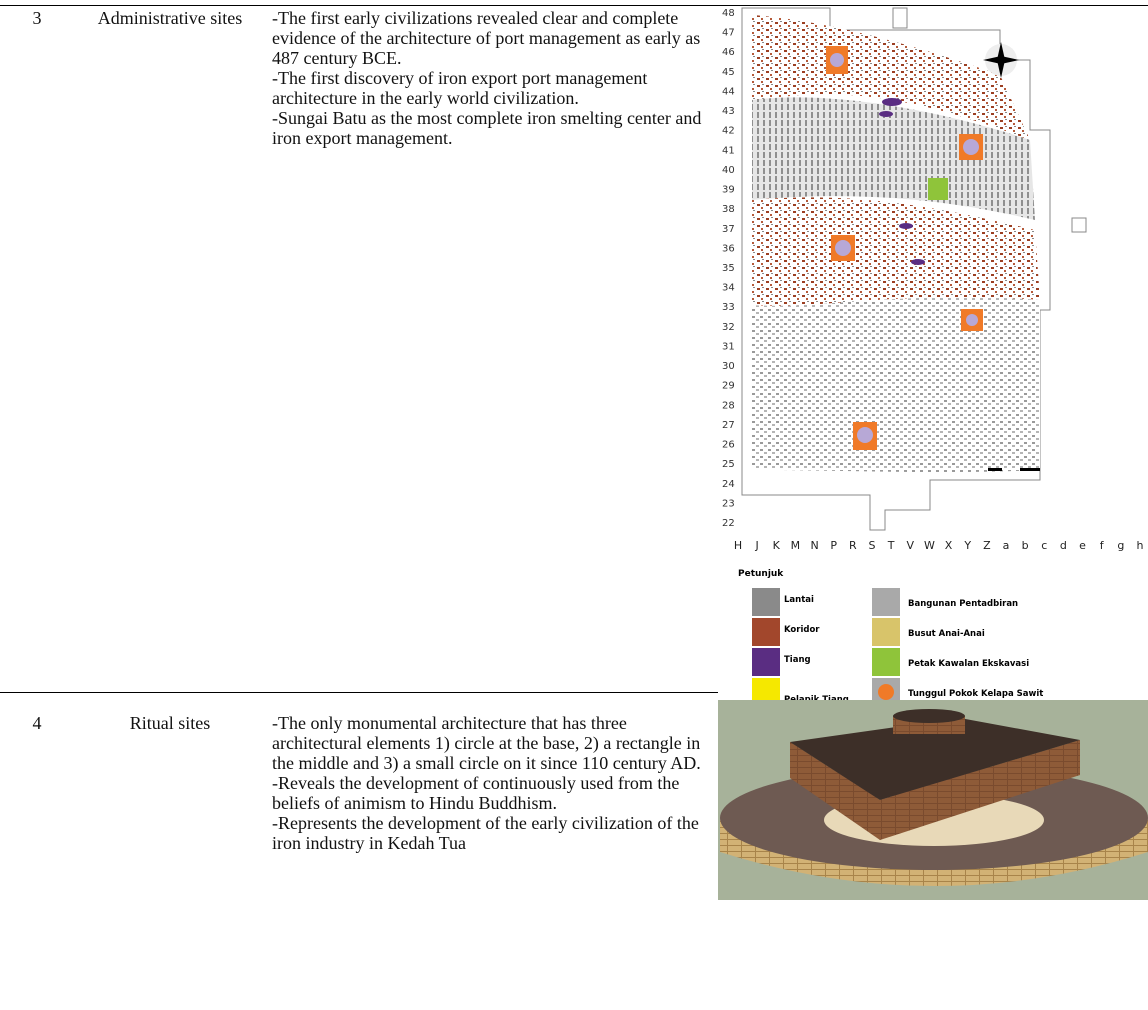  Describe the element at coordinates (728, 209) in the screenshot. I see `row-label: 38` at that location.